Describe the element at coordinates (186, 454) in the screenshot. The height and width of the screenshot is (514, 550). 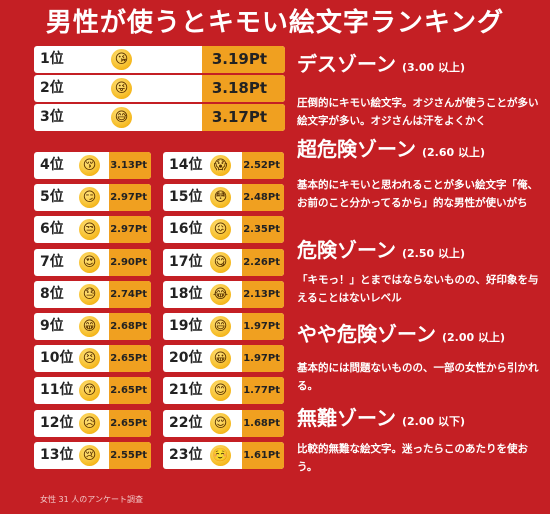
I see `rank-label: 23位` at that location.